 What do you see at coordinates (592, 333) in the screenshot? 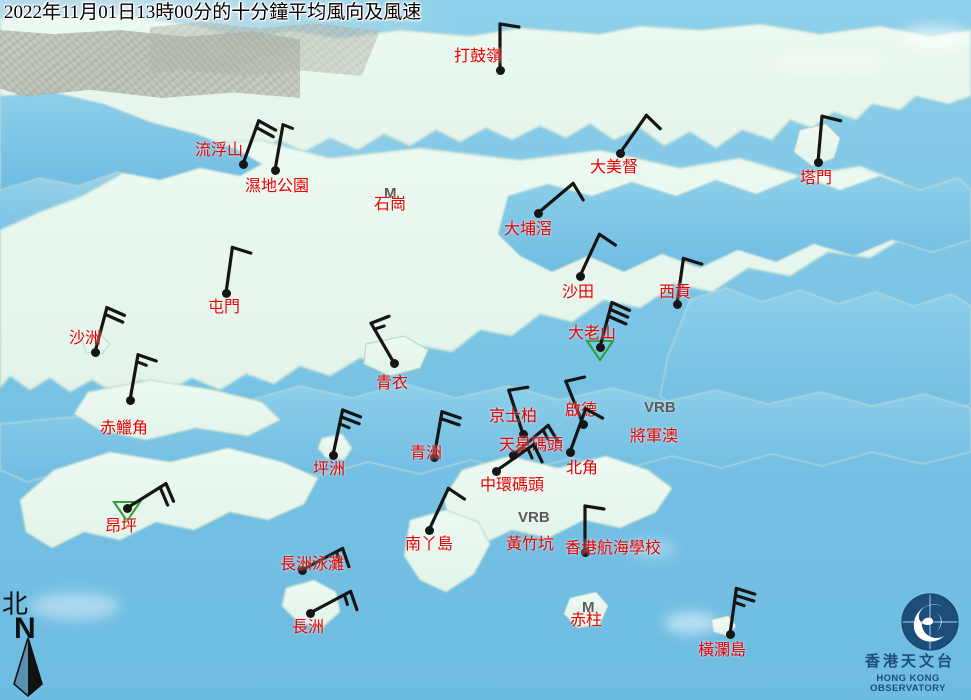
I see `station-name-label: 大老山` at bounding box center [592, 333].